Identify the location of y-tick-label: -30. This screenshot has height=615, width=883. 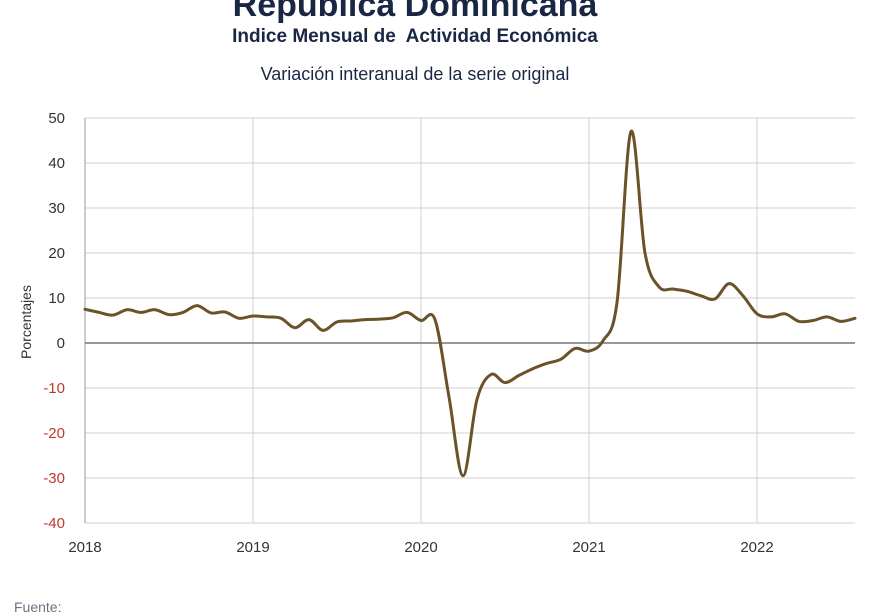
(54, 478).